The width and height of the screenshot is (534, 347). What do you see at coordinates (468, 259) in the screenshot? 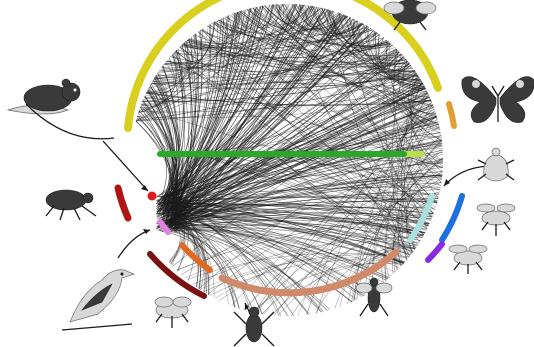
I see `wasp-right-icon` at bounding box center [468, 259].